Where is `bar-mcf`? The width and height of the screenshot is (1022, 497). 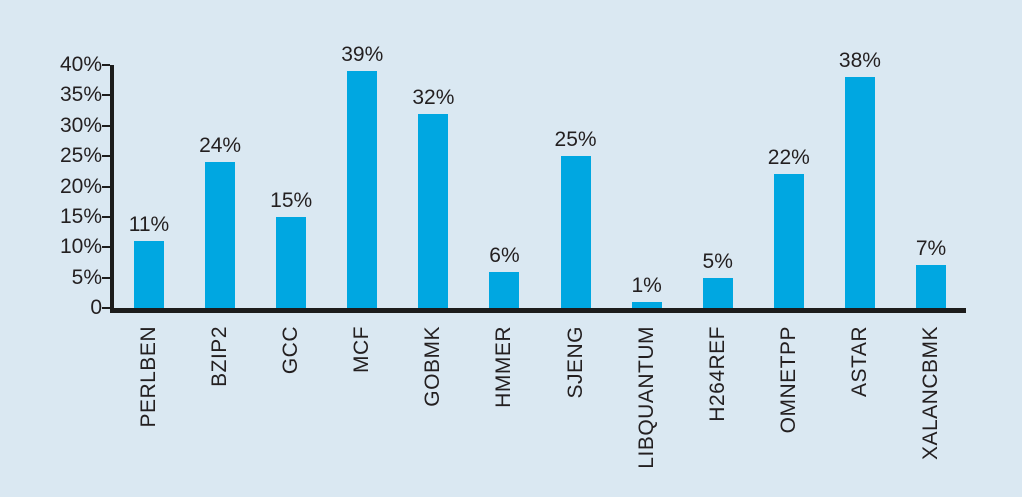
bar-mcf is located at coordinates (362, 189).